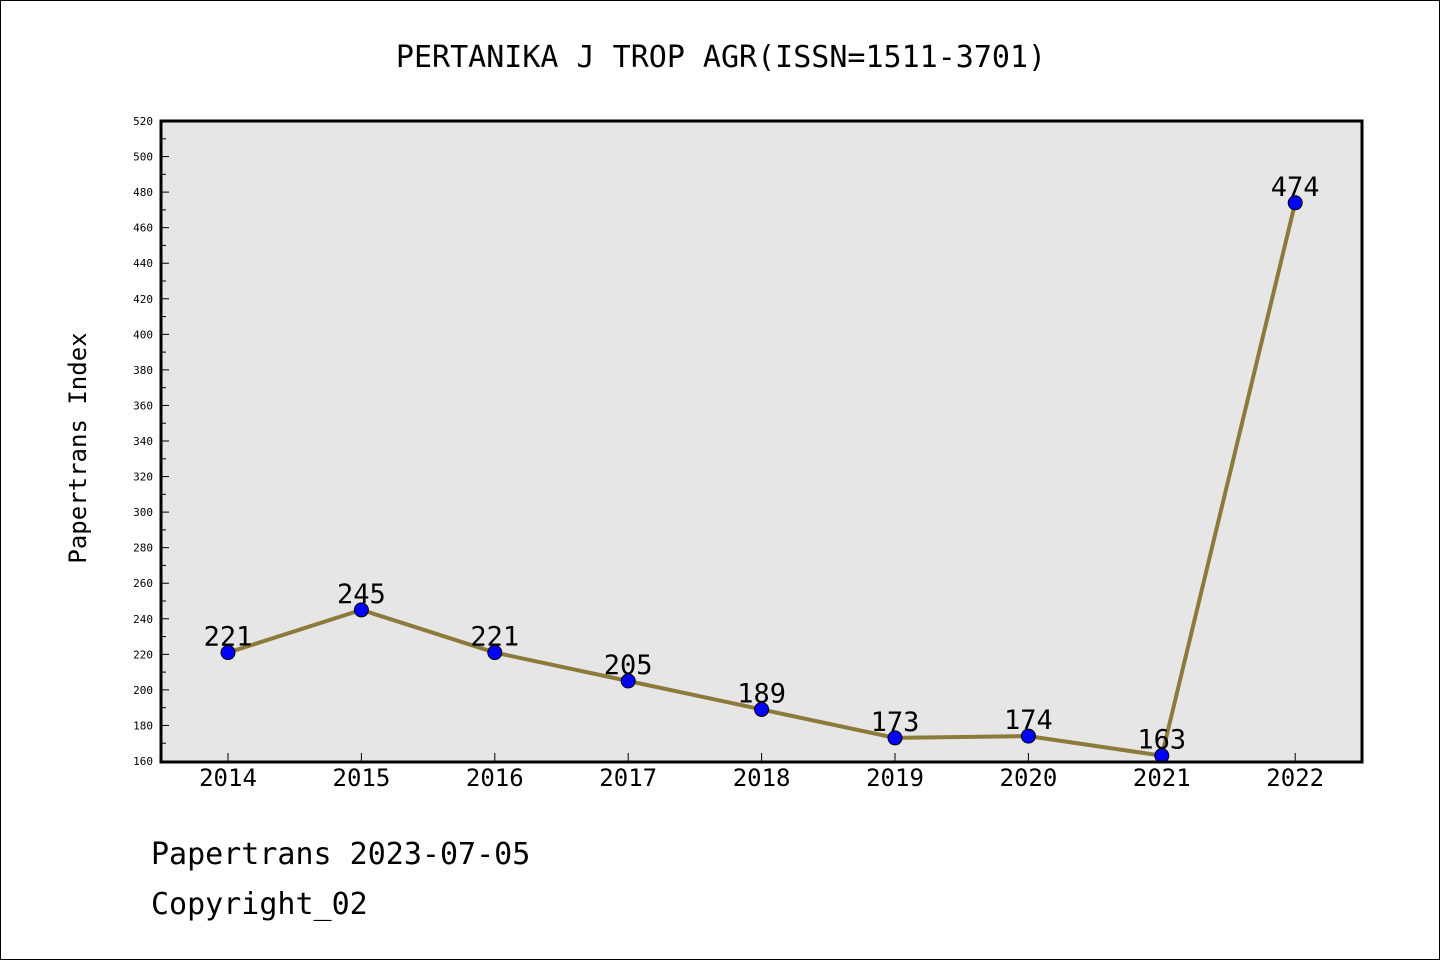 The height and width of the screenshot is (961, 1440). What do you see at coordinates (143, 121) in the screenshot?
I see `y-tick-label: 520` at bounding box center [143, 121].